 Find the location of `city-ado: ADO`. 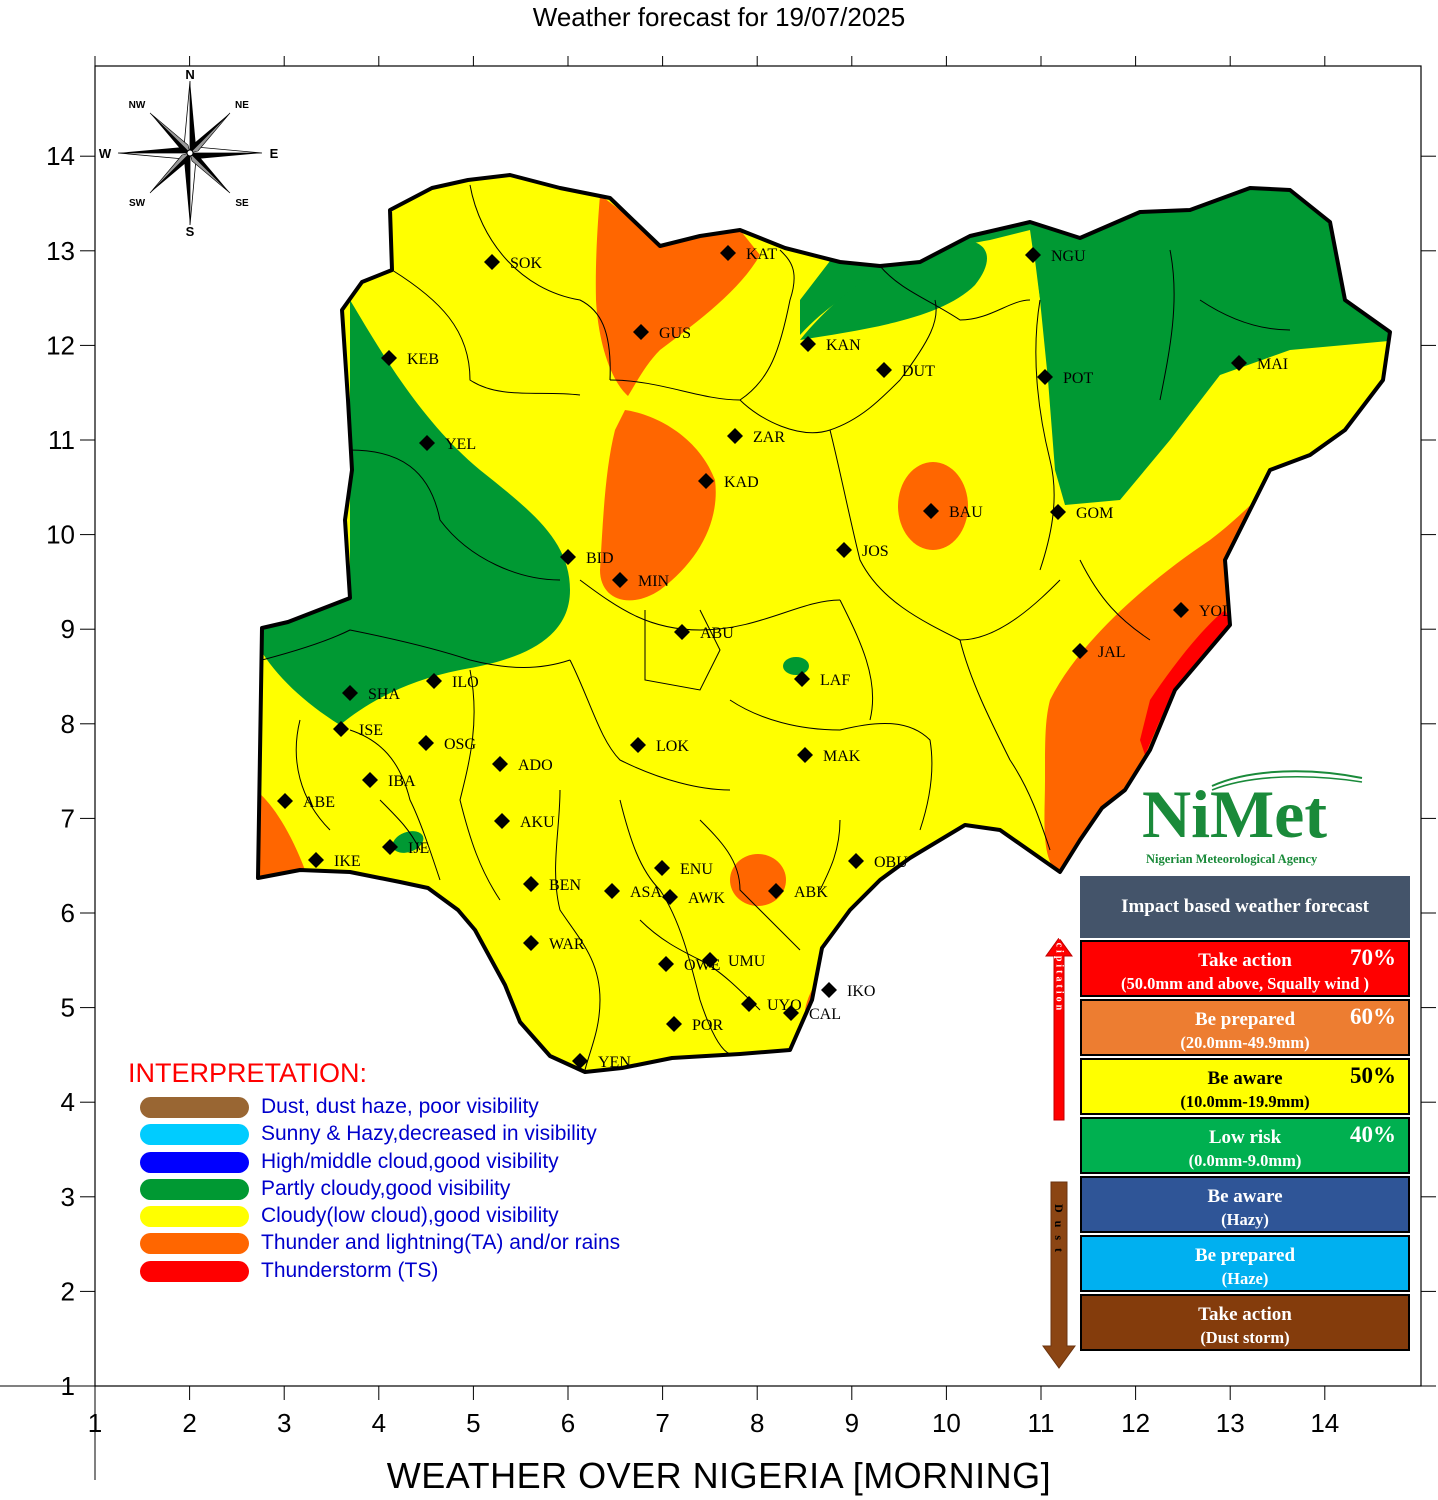

city-ado: ADO is located at coordinates (522, 765).